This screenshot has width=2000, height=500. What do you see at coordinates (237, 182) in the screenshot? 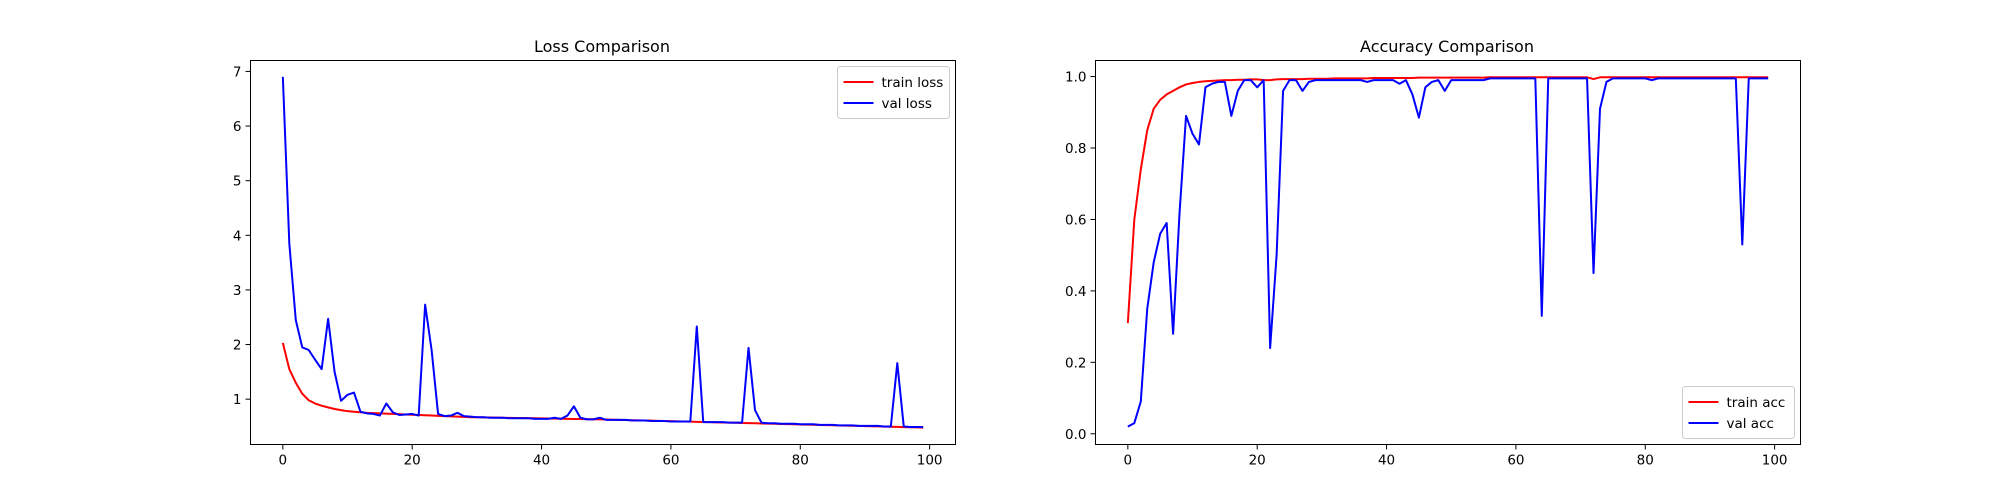
I see `y-tick-label: 5` at bounding box center [237, 182].